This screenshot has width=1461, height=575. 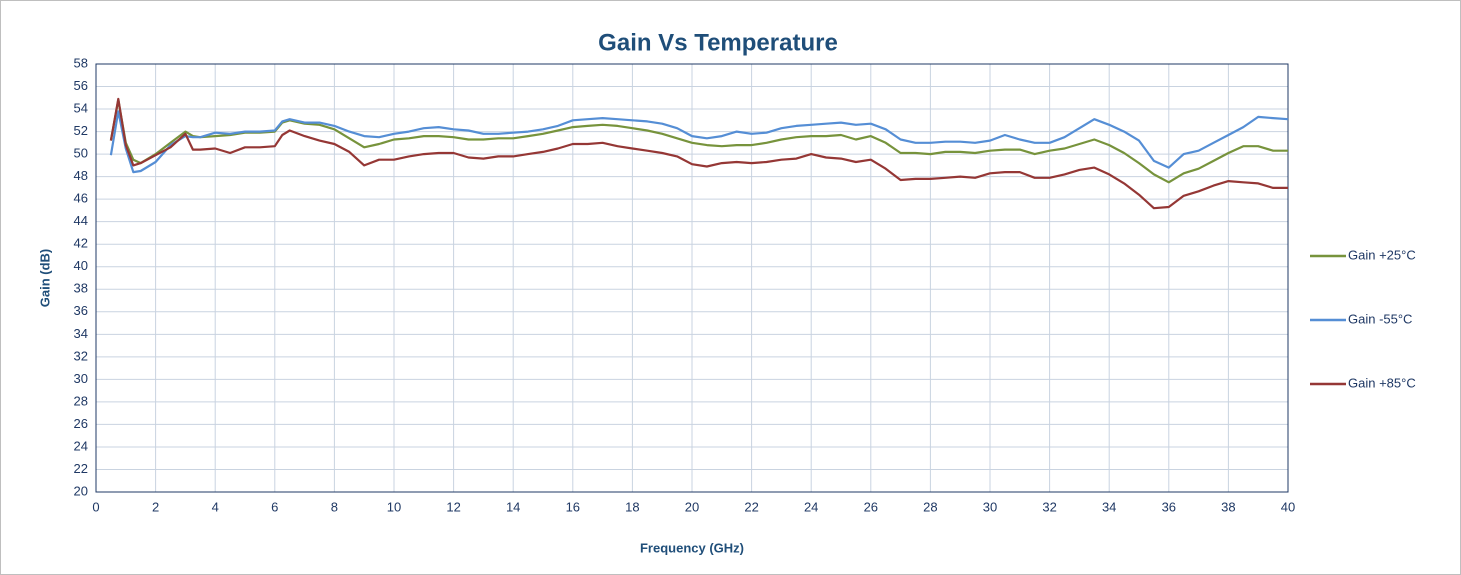 I want to click on y-tick-label: 36, so click(x=81, y=310).